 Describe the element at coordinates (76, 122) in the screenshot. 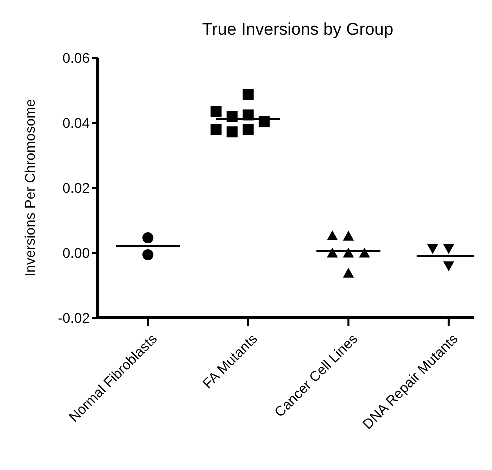

I see `y-tick-label: 0.04` at that location.